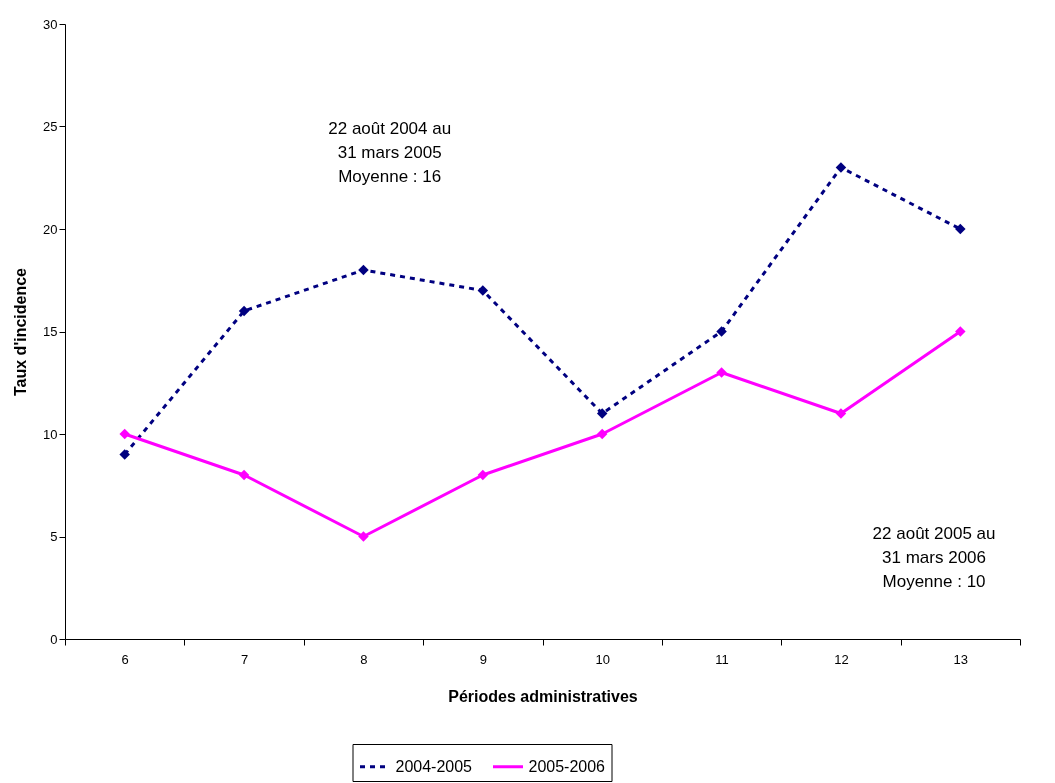  What do you see at coordinates (722, 659) in the screenshot?
I see `x-tick-label: 11` at bounding box center [722, 659].